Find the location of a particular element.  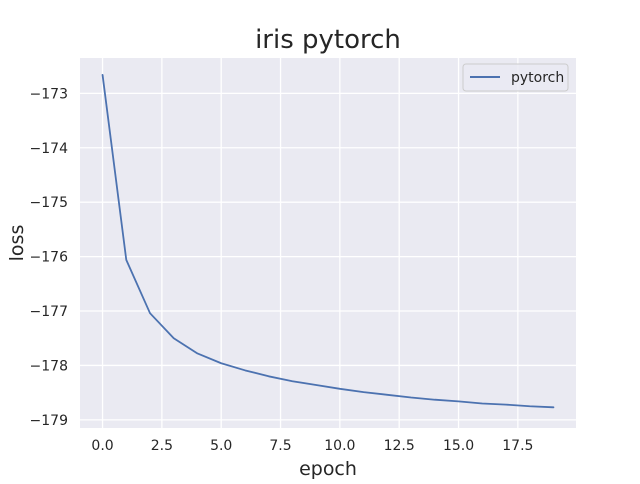

y-tick-label: −179 is located at coordinates (49, 421).